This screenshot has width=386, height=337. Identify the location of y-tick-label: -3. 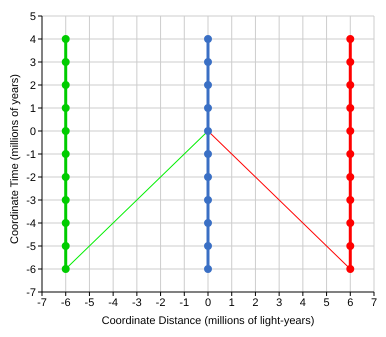
(31, 200).